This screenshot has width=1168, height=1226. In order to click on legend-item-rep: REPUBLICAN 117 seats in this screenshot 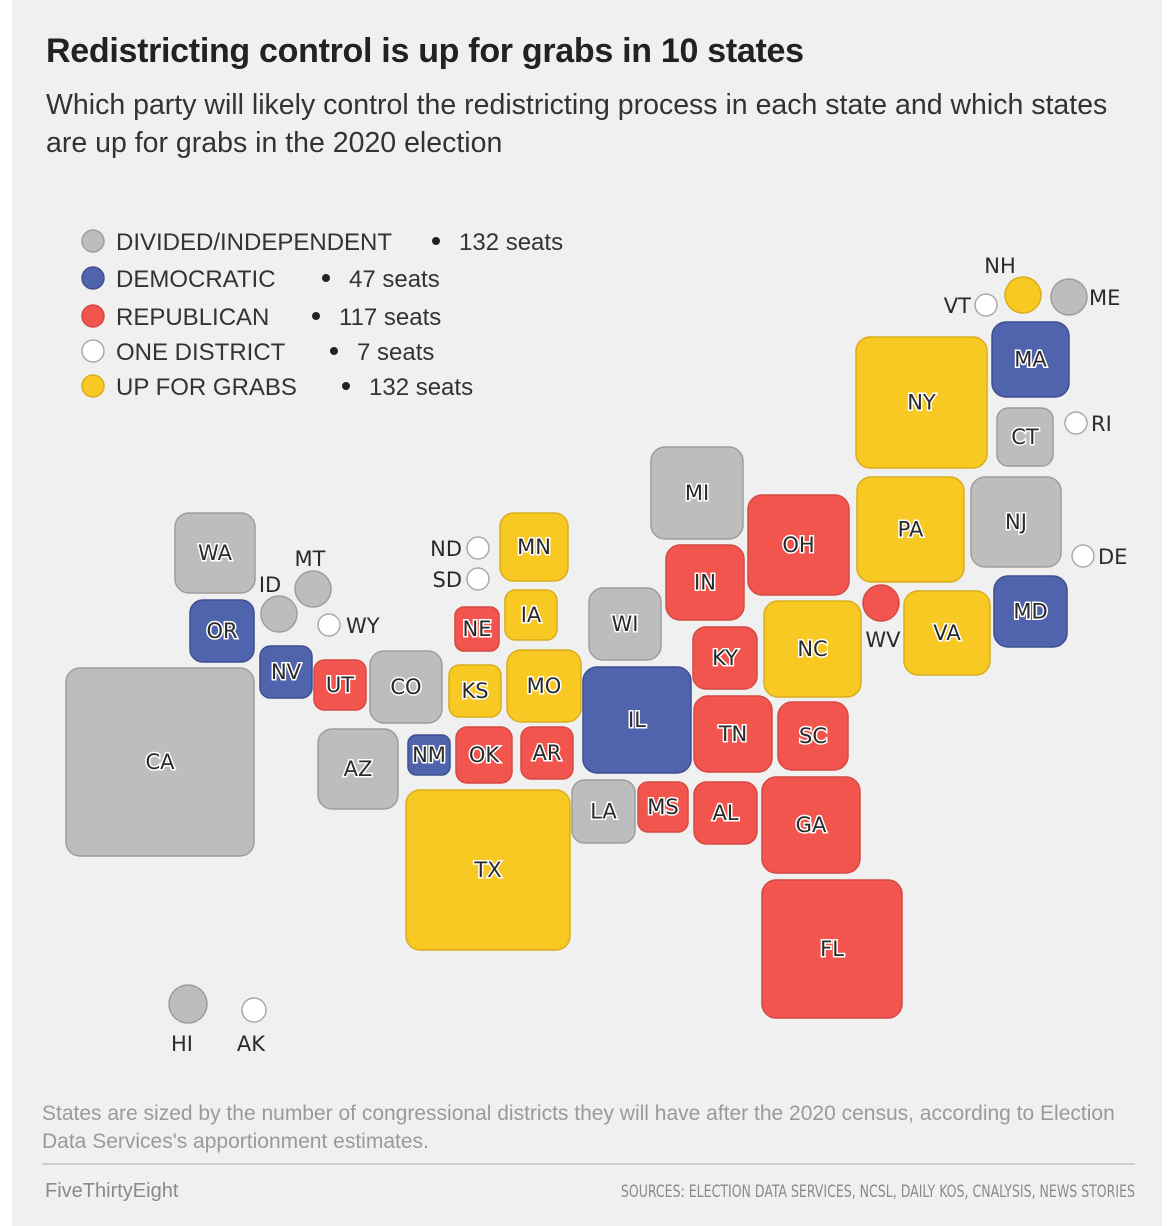, I will do `click(261, 317)`.